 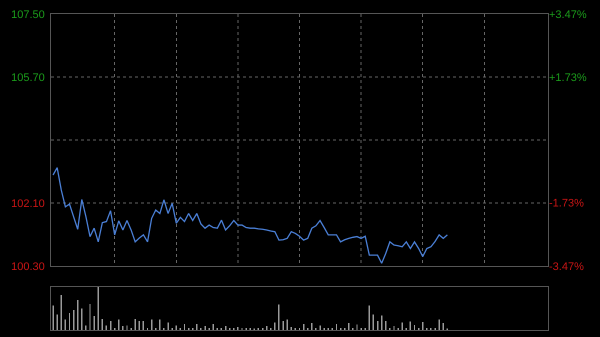 What do you see at coordinates (28, 266) in the screenshot?
I see `y-tick-label: 100.30` at bounding box center [28, 266].